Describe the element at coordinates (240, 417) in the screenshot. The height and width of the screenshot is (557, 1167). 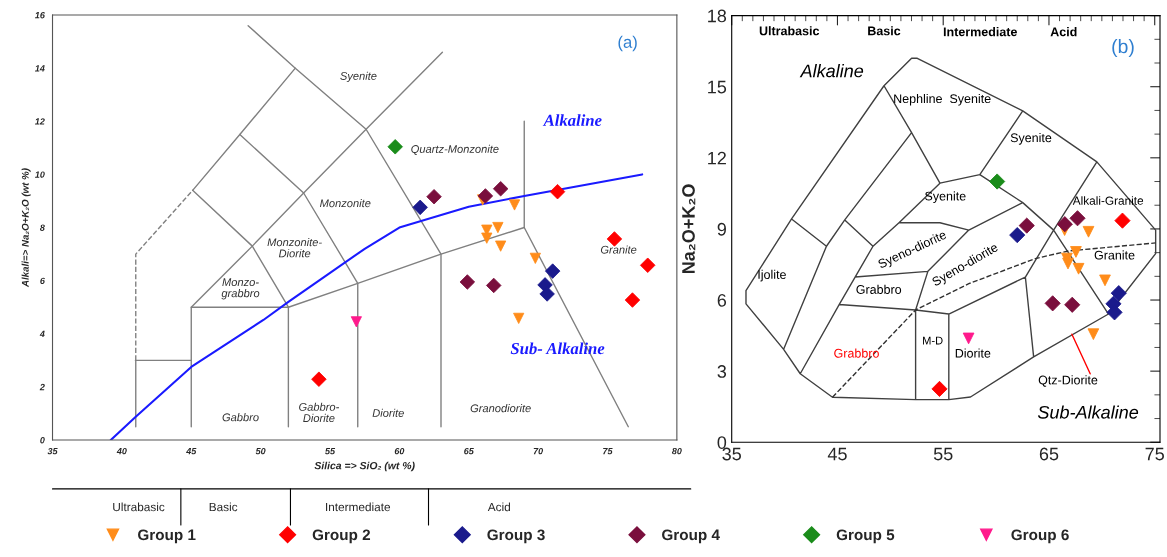
I see `annotation: Gabbro` at that location.